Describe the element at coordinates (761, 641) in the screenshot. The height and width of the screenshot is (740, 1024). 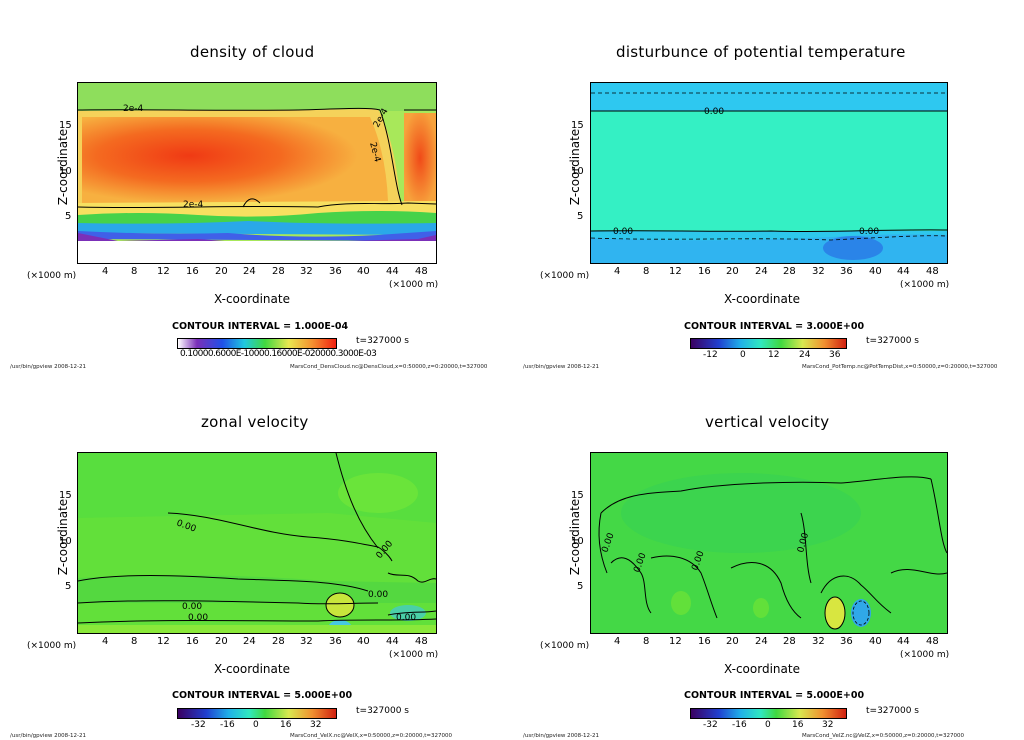
I see `panel4-xtick: 24` at that location.